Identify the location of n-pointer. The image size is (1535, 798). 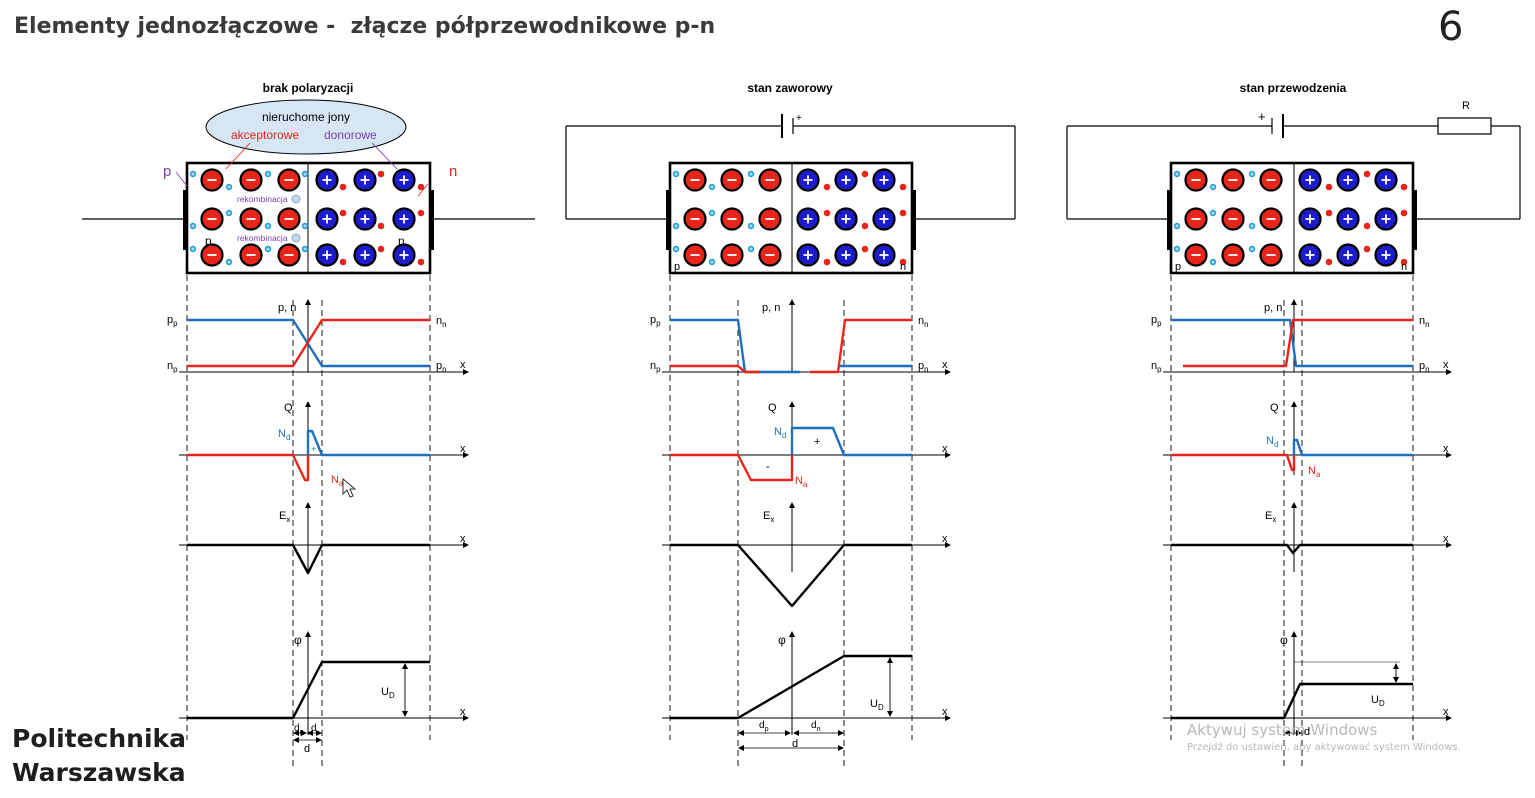
(423, 190).